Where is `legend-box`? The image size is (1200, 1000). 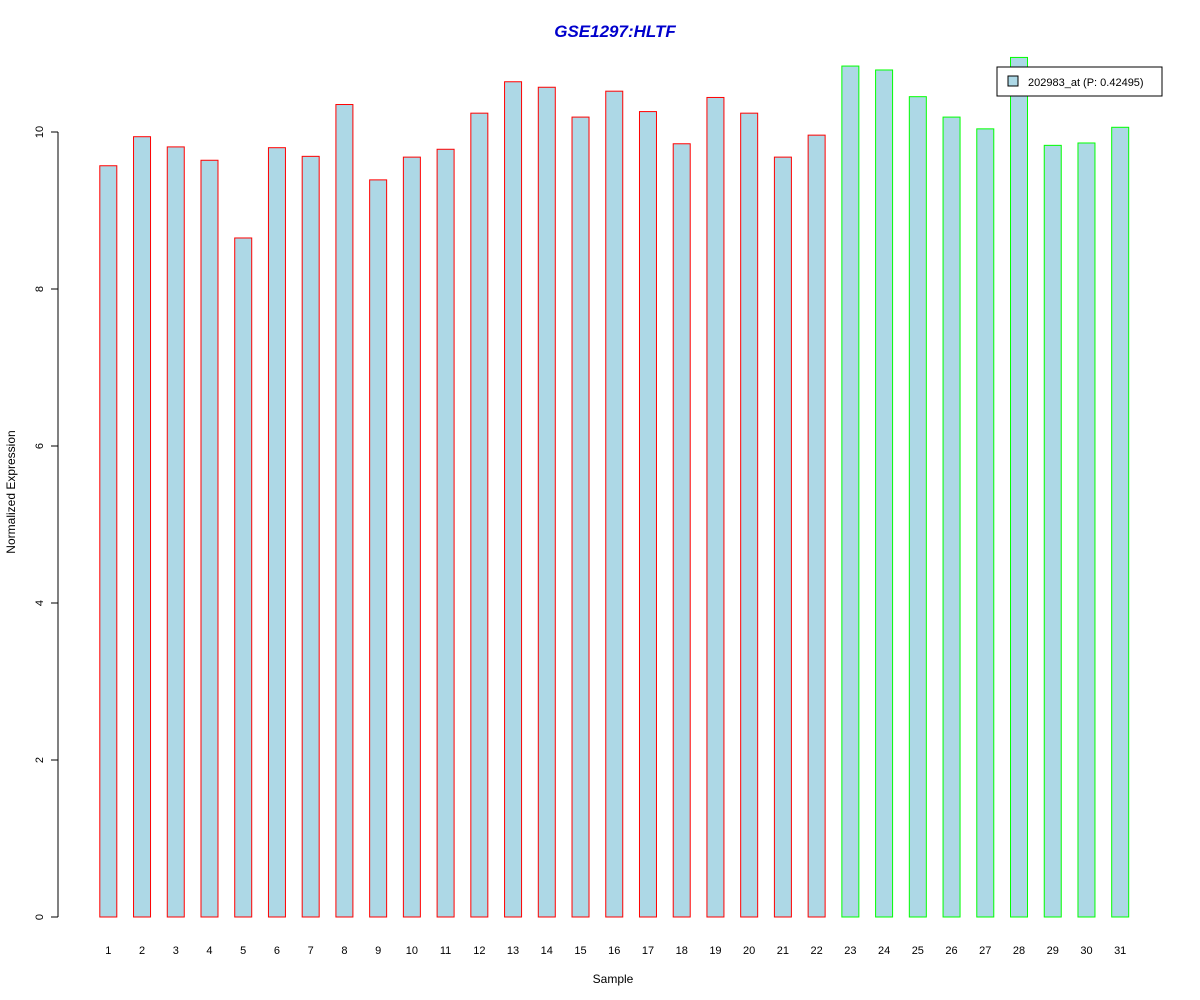
legend-box is located at coordinates (1079, 81).